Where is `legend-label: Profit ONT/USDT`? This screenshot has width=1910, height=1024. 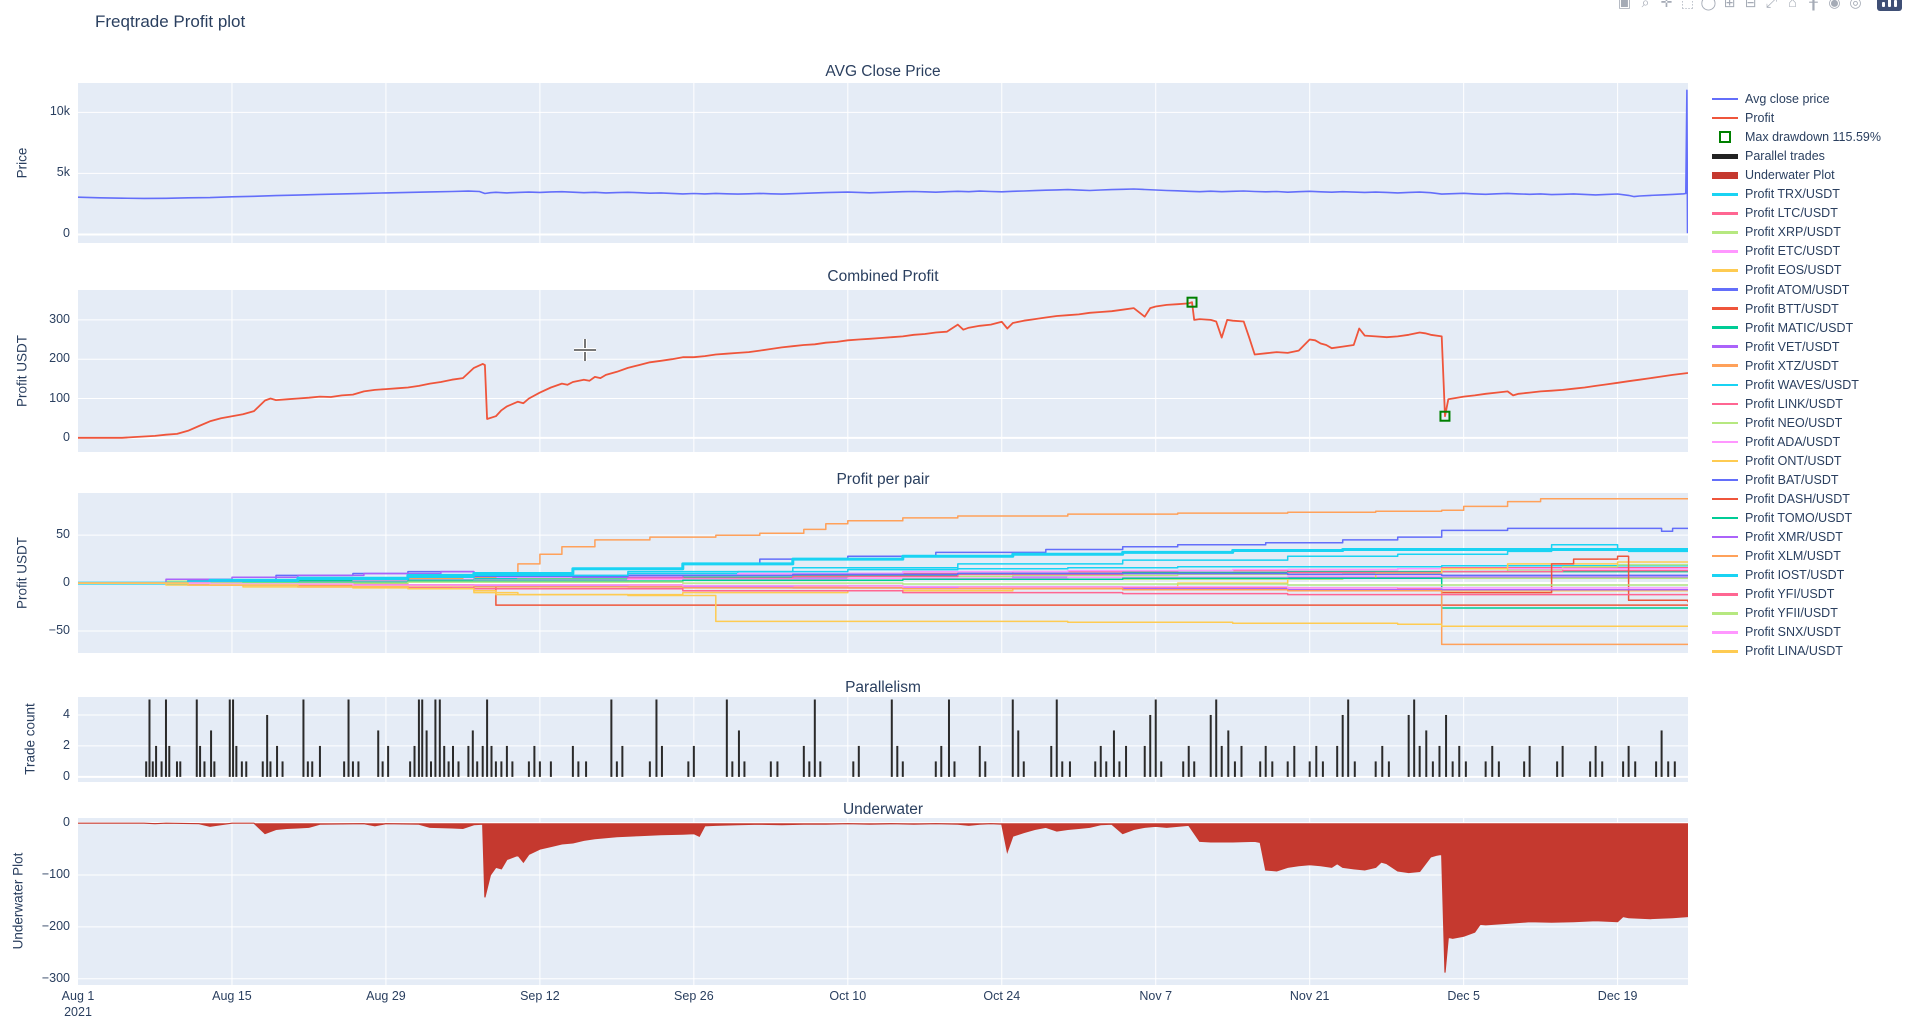
legend-label: Profit ONT/USDT is located at coordinates (1793, 460).